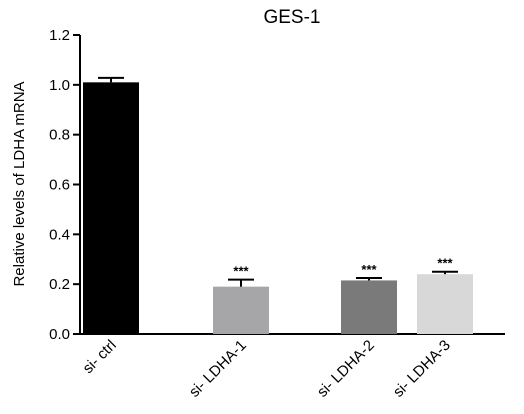 Image resolution: width=524 pixels, height=414 pixels. What do you see at coordinates (346, 369) in the screenshot?
I see `x-category-label: si- LDHA-2` at bounding box center [346, 369].